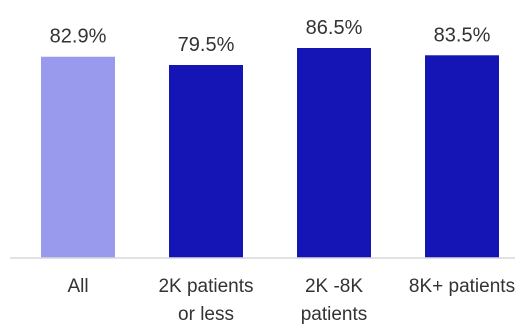  Describe the element at coordinates (270, 36) in the screenshot. I see `data-labels-group: 82.9% 79.5% 86.5% 83.5%` at that location.